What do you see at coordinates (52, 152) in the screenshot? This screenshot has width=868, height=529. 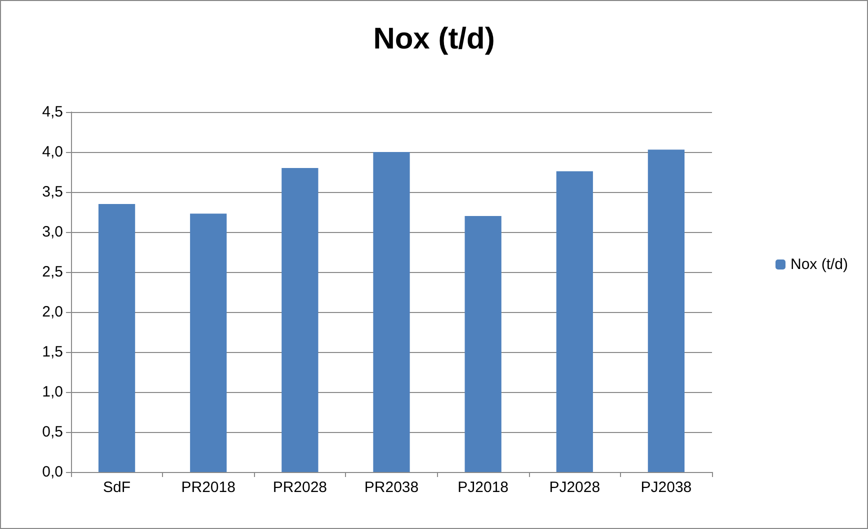 I see `y-tick-label: 4,0` at bounding box center [52, 152].